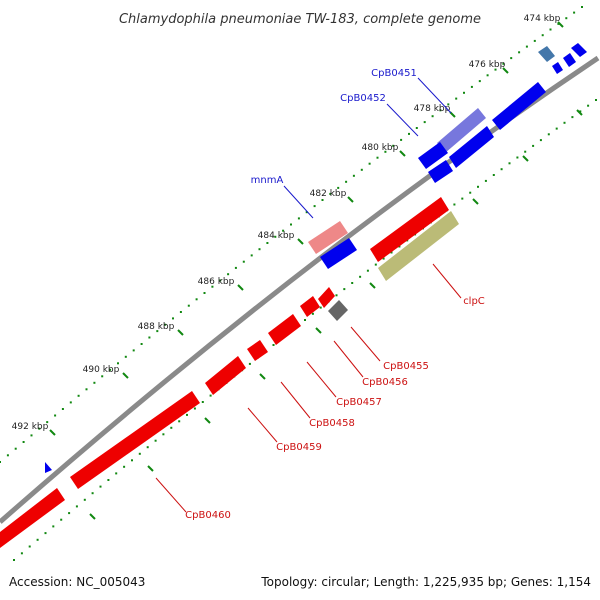  What do you see at coordinates (359, 402) in the screenshot?
I see `gene-label-CpB0457: CpB0457` at bounding box center [359, 402].